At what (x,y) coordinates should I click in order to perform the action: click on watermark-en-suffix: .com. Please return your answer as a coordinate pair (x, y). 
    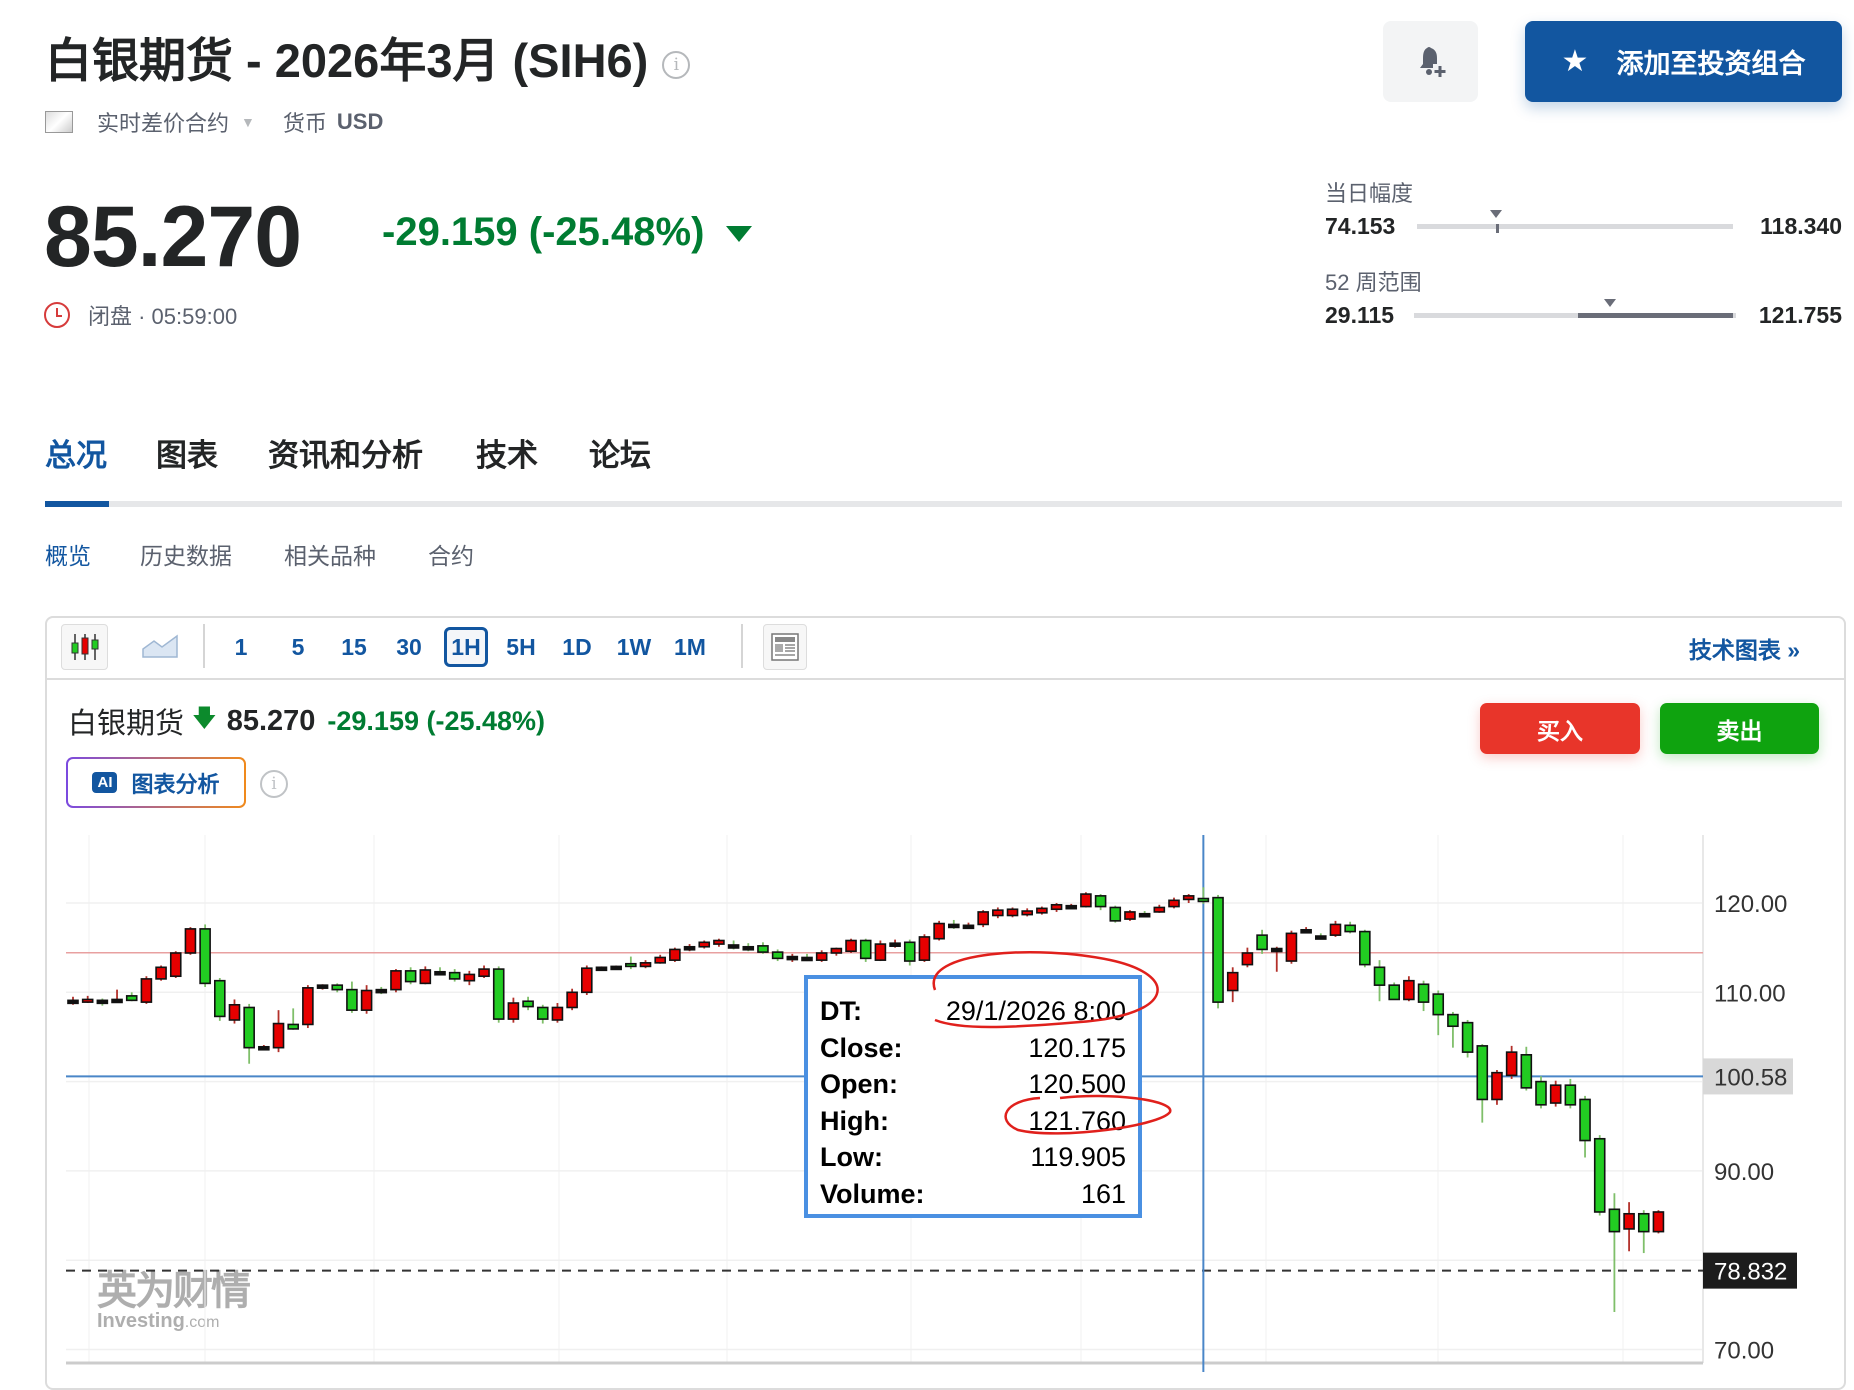
    Looking at the image, I should click on (202, 1322).